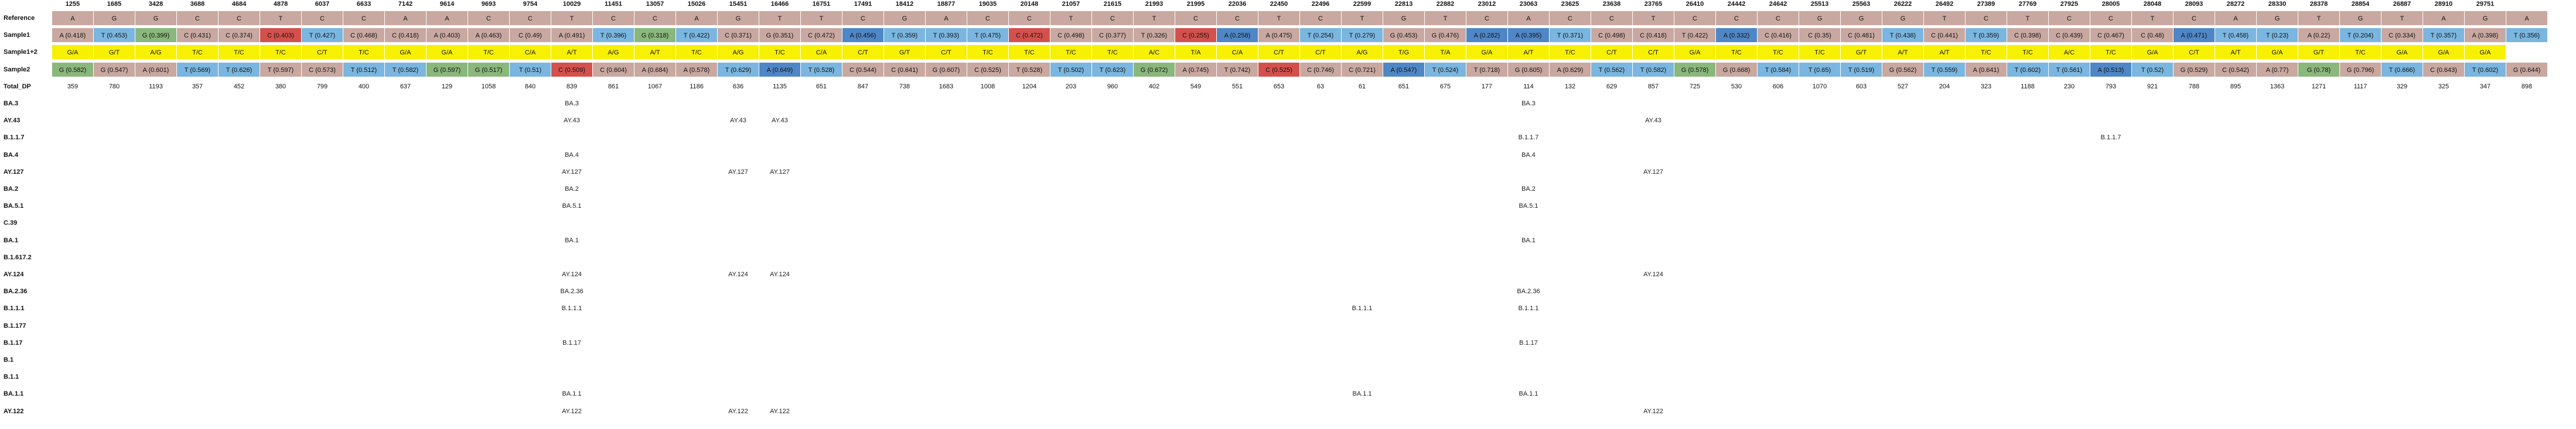 This screenshot has height=429, width=2576. I want to click on column-header: 25513, so click(1820, 4).